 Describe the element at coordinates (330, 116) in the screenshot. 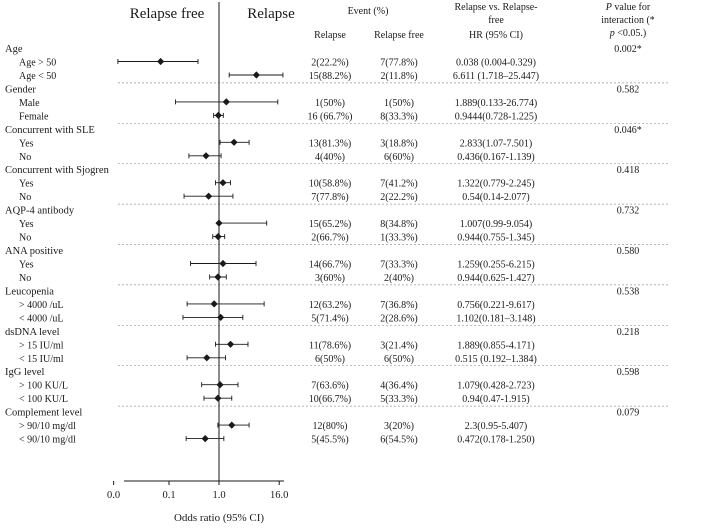

I see `relapse-count: 16 (66.7%)` at that location.